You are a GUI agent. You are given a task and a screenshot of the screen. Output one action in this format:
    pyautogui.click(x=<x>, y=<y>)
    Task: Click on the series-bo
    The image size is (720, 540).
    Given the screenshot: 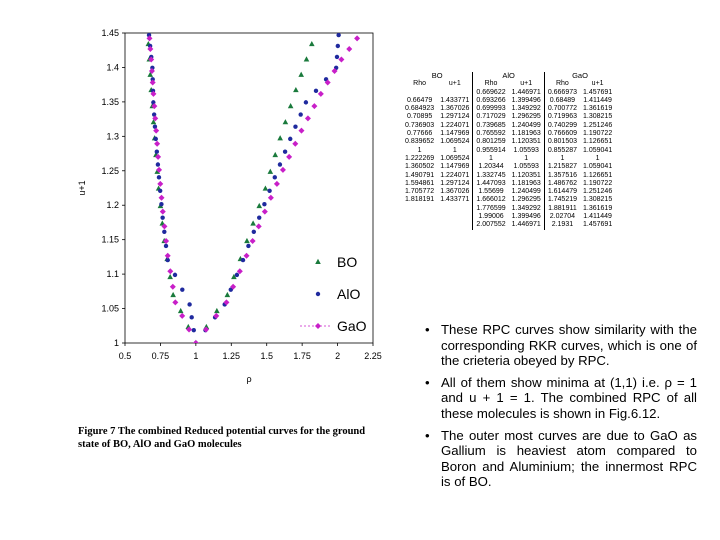 What is the action you would take?
    pyautogui.click(x=230, y=191)
    